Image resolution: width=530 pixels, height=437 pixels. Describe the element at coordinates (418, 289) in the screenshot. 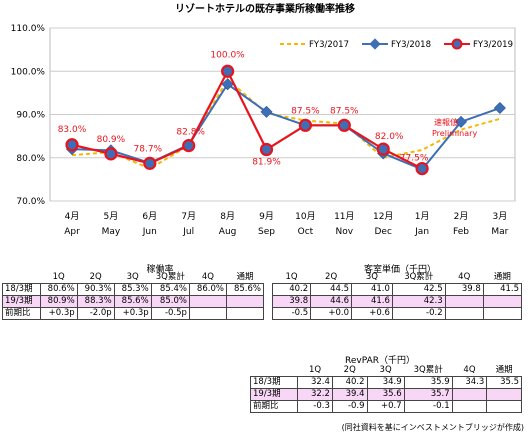

I see `table-cell: 42.5` at that location.